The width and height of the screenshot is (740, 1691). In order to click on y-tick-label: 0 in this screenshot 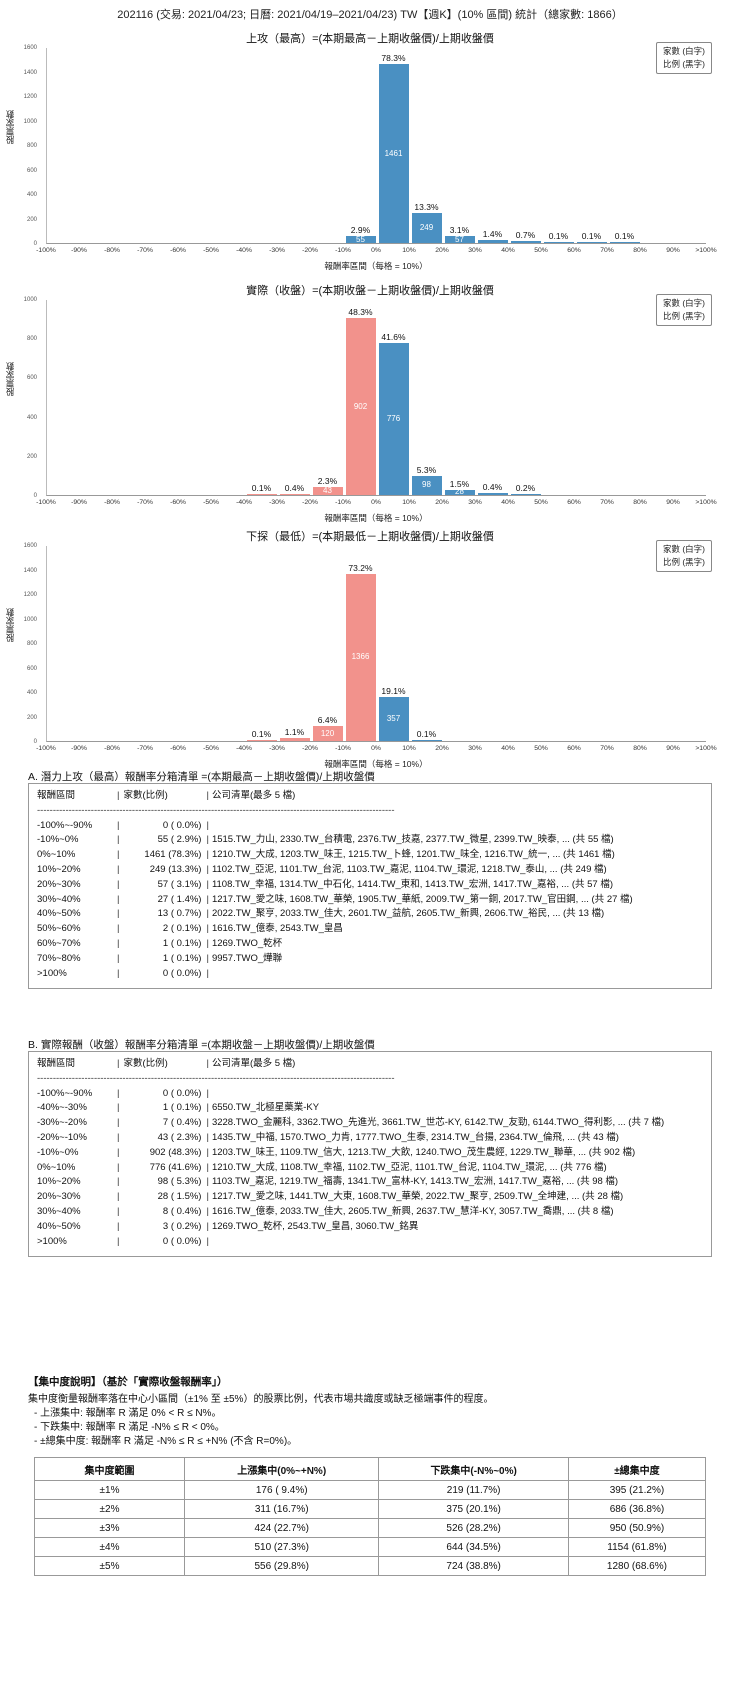, I will do `click(35, 244)`.